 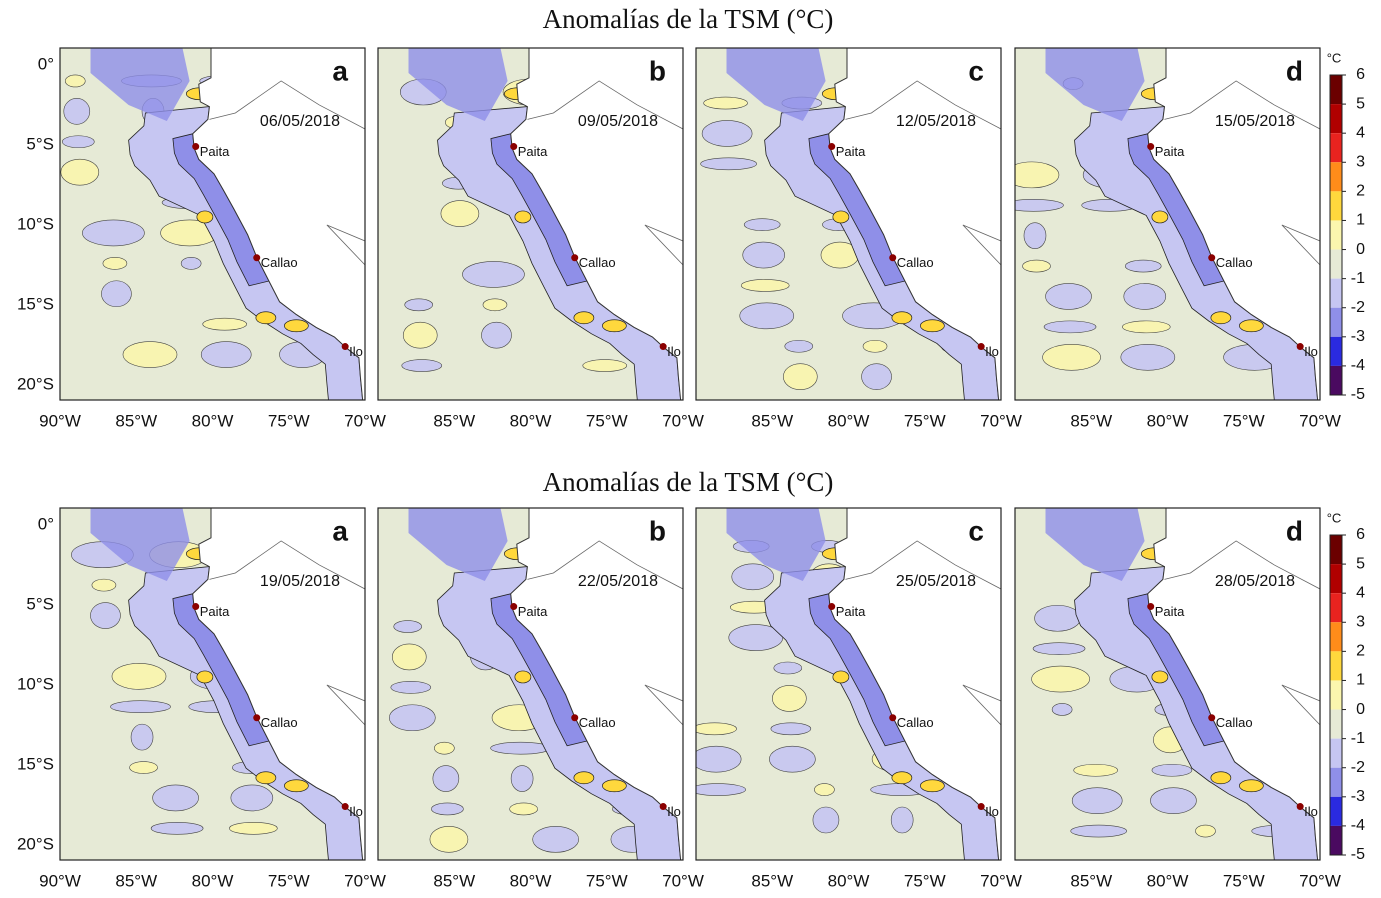 I want to click on title: Anomalías de la TSM (°C), so click(x=688, y=482).